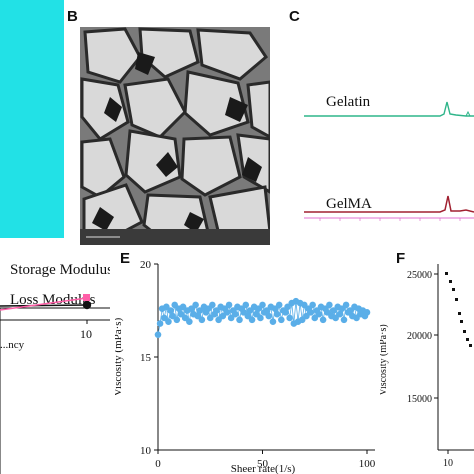 The height and width of the screenshot is (474, 474). I want to click on panel-d-xlabel: ...ncy, so click(12, 345).